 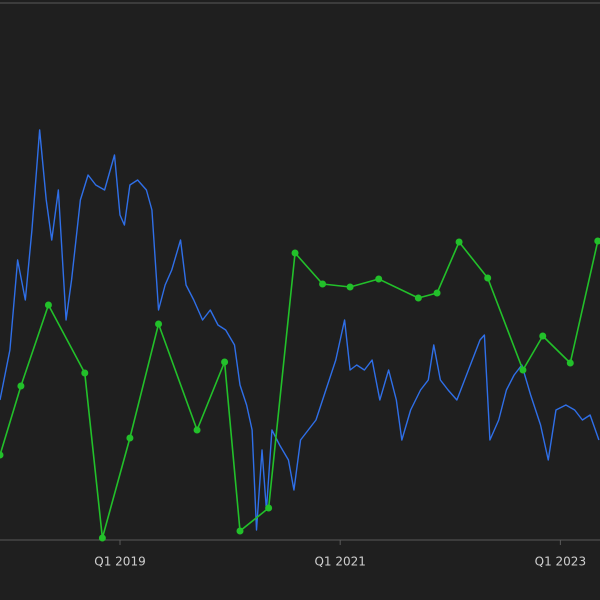 I want to click on x-tick-label: Q1 2023, so click(x=560, y=562).